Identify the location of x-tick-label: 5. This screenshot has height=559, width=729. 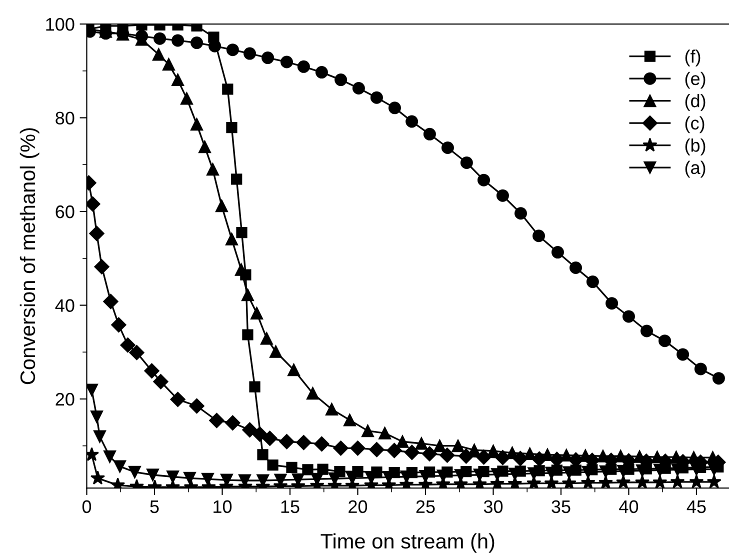
(154, 507).